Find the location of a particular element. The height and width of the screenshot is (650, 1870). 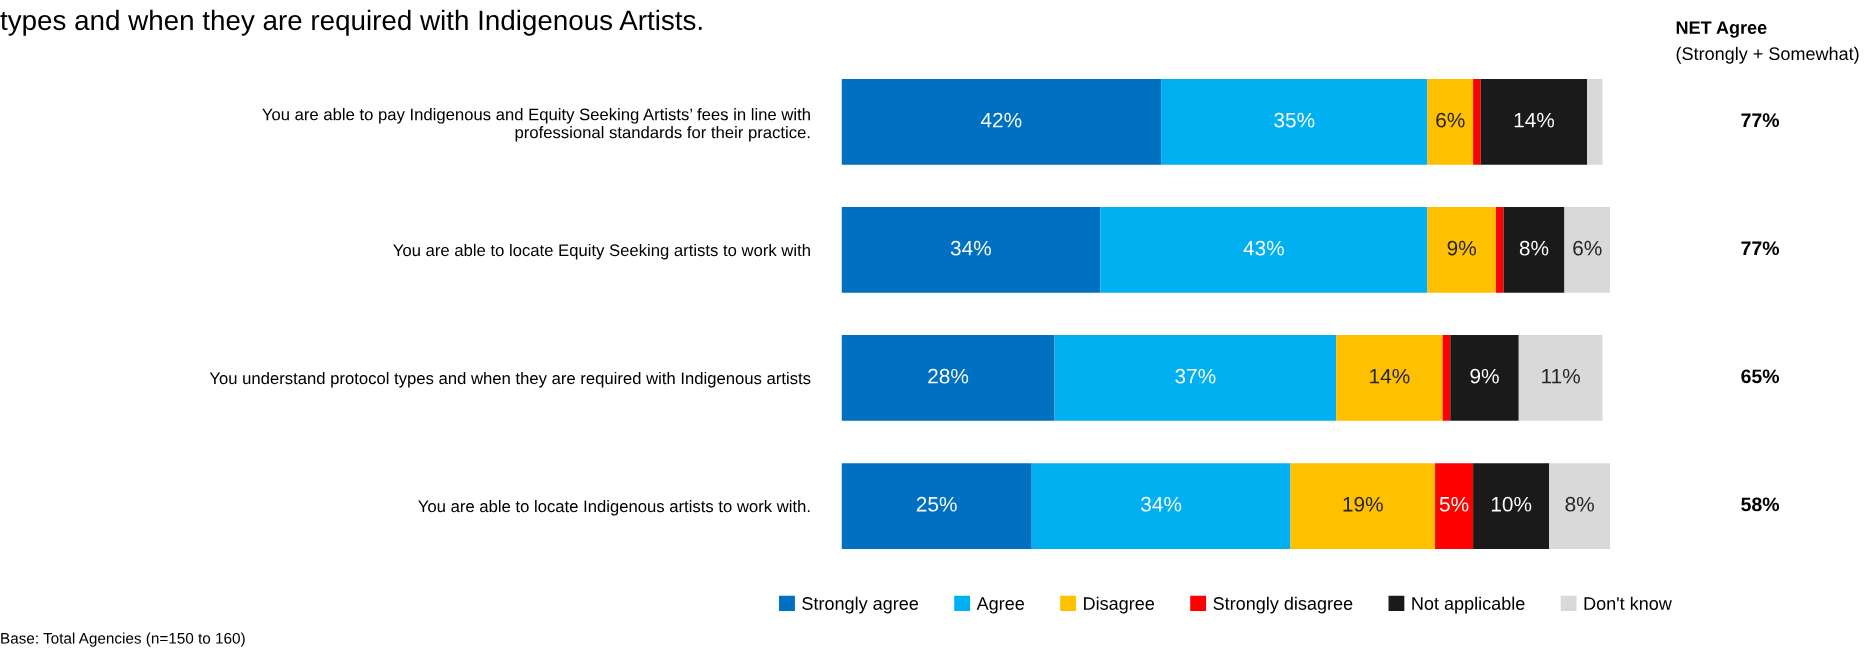

text: types and when they are required with Indigenous Artists. is located at coordinates (351, 22).